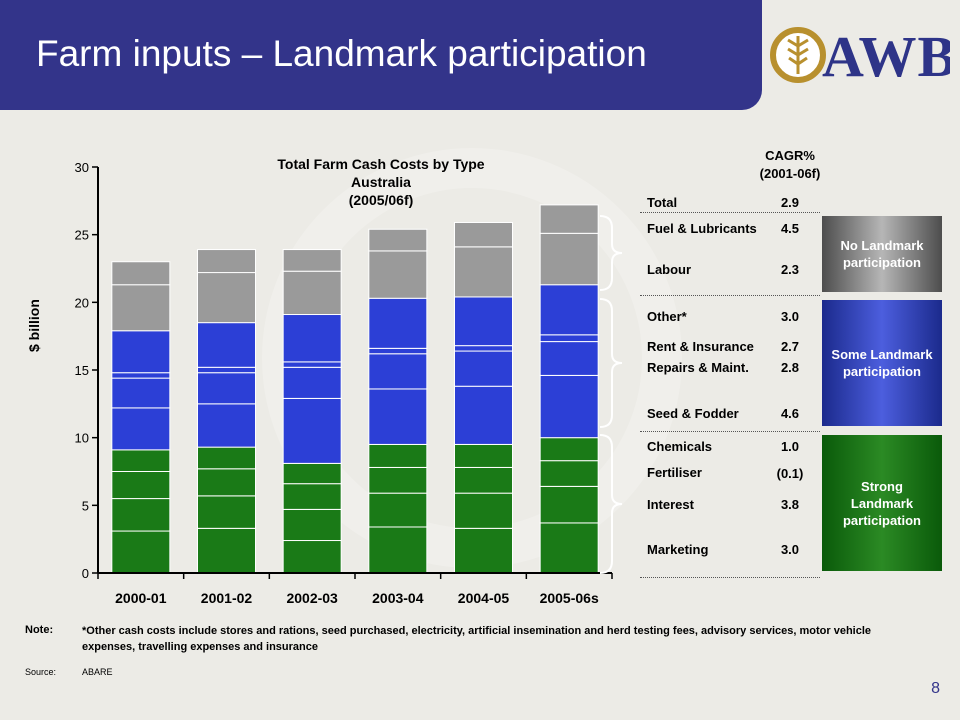 The height and width of the screenshot is (720, 960). What do you see at coordinates (670, 504) in the screenshot?
I see `legend-label-interest: Interest` at bounding box center [670, 504].